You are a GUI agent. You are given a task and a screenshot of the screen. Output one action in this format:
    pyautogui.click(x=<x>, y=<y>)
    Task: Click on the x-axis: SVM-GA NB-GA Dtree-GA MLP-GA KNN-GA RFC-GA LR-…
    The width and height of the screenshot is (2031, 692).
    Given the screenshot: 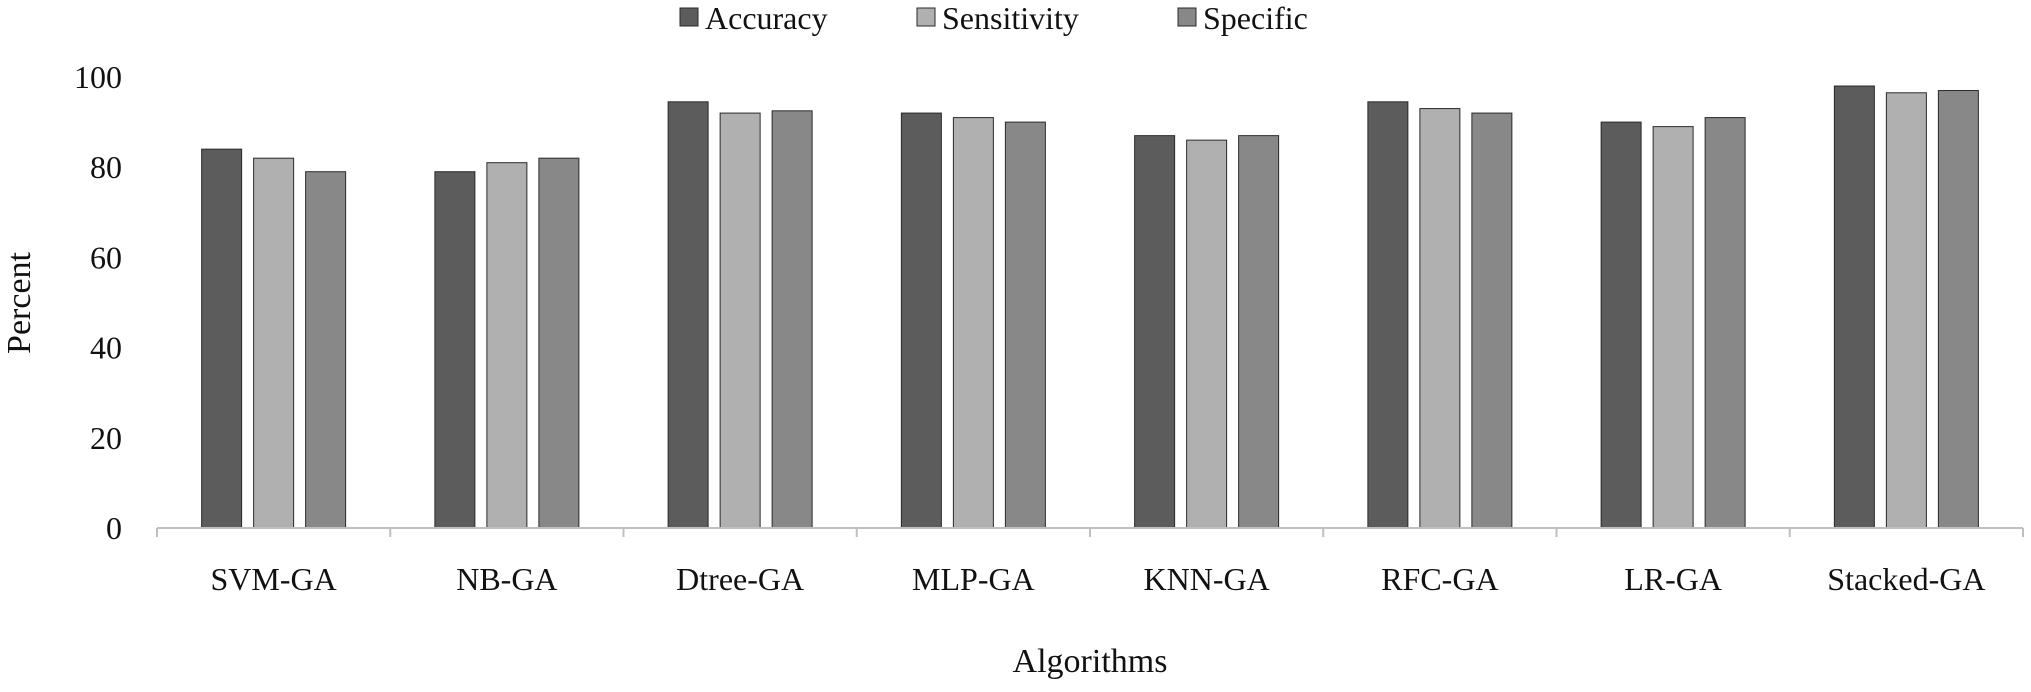 What is the action you would take?
    pyautogui.click(x=1090, y=562)
    